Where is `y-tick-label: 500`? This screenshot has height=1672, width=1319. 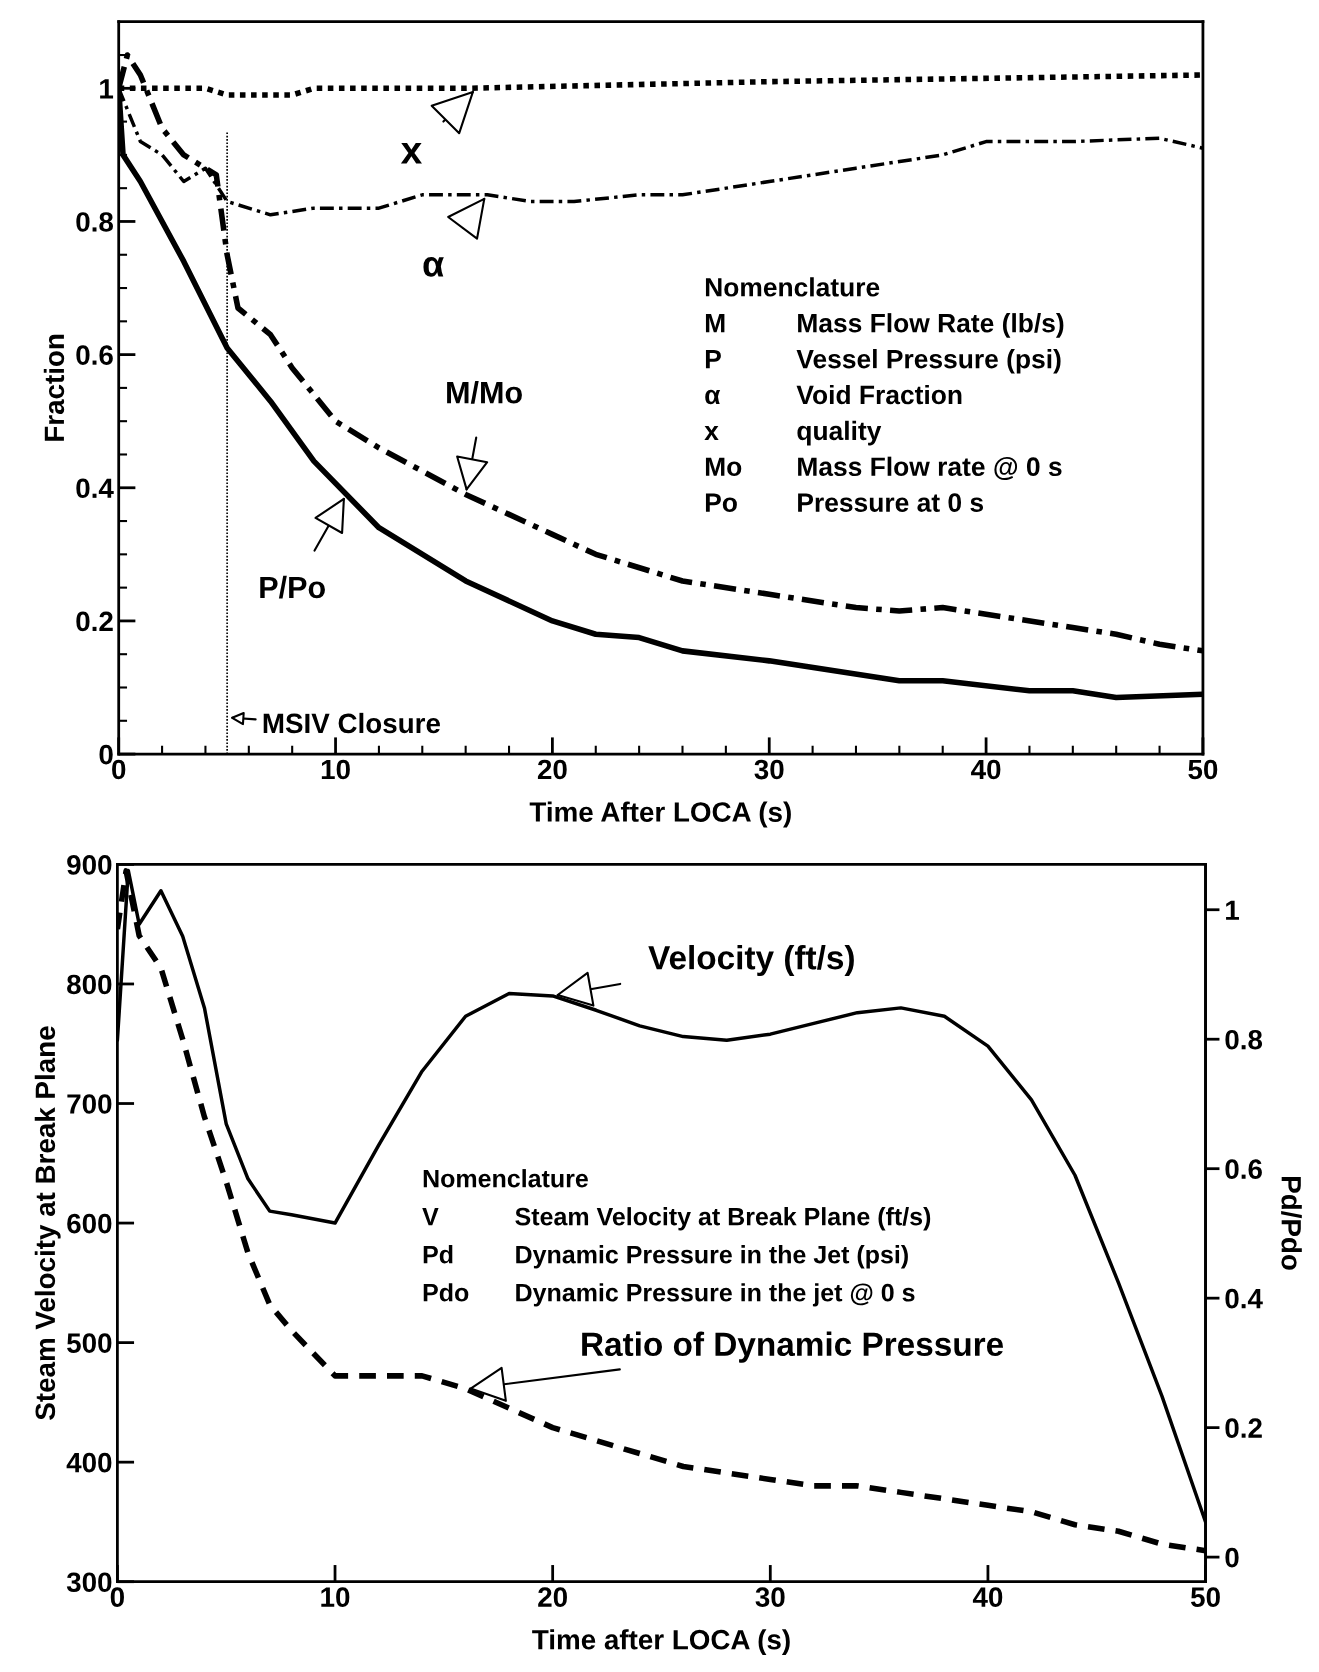
y-tick-label: 500 is located at coordinates (89, 1343).